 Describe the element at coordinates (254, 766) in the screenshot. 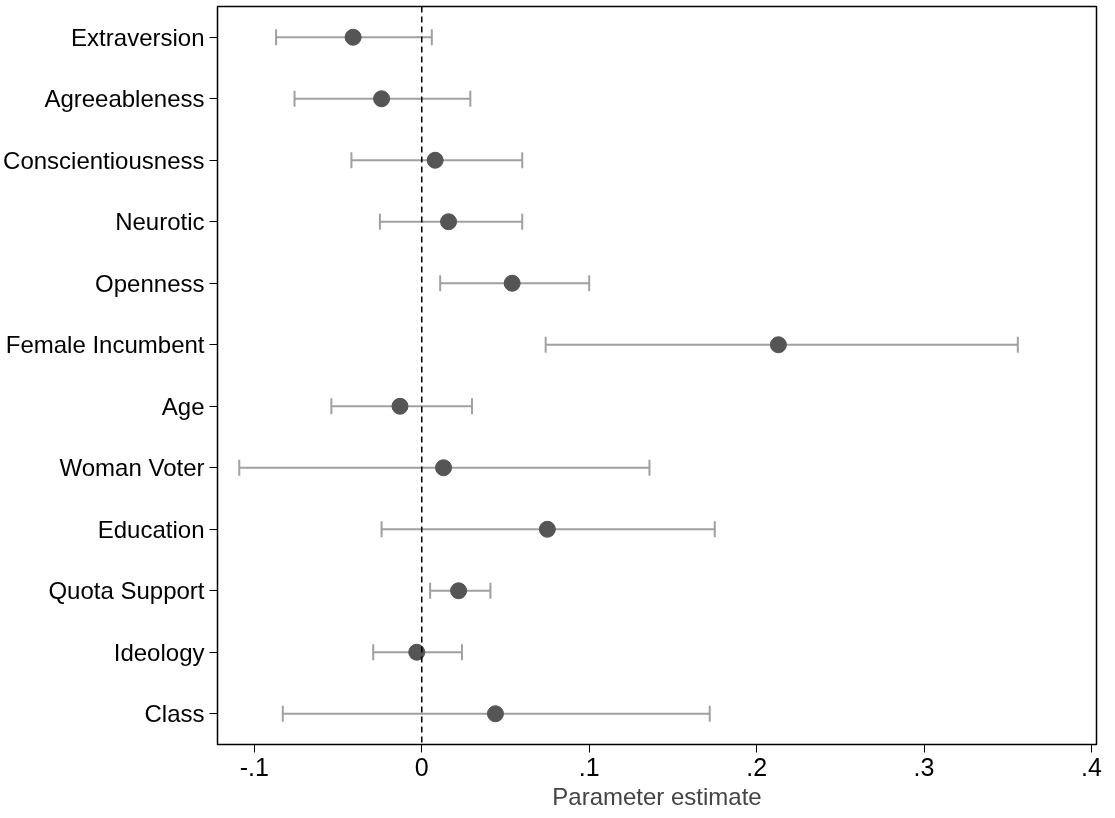

I see `x-tick-label: -.1` at that location.